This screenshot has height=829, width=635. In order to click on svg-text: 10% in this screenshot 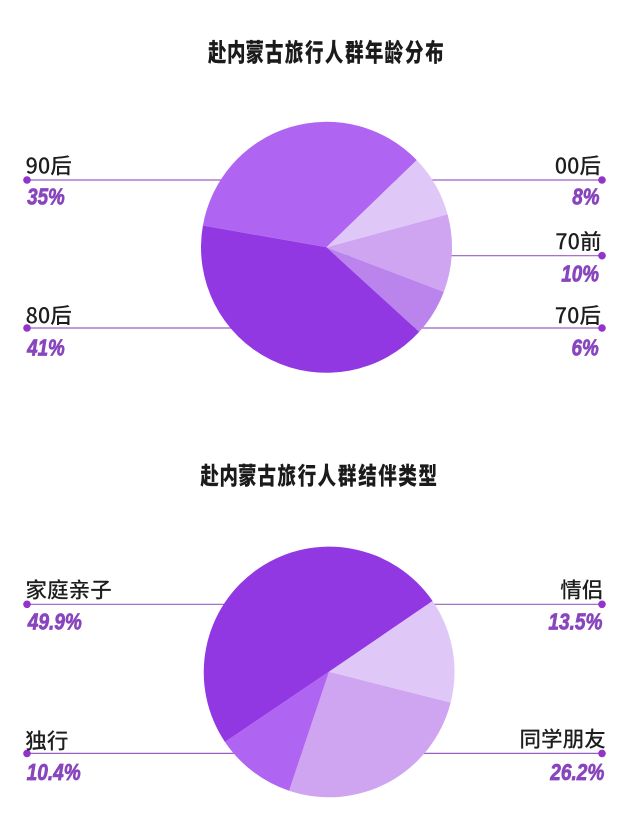, I will do `click(580, 274)`.